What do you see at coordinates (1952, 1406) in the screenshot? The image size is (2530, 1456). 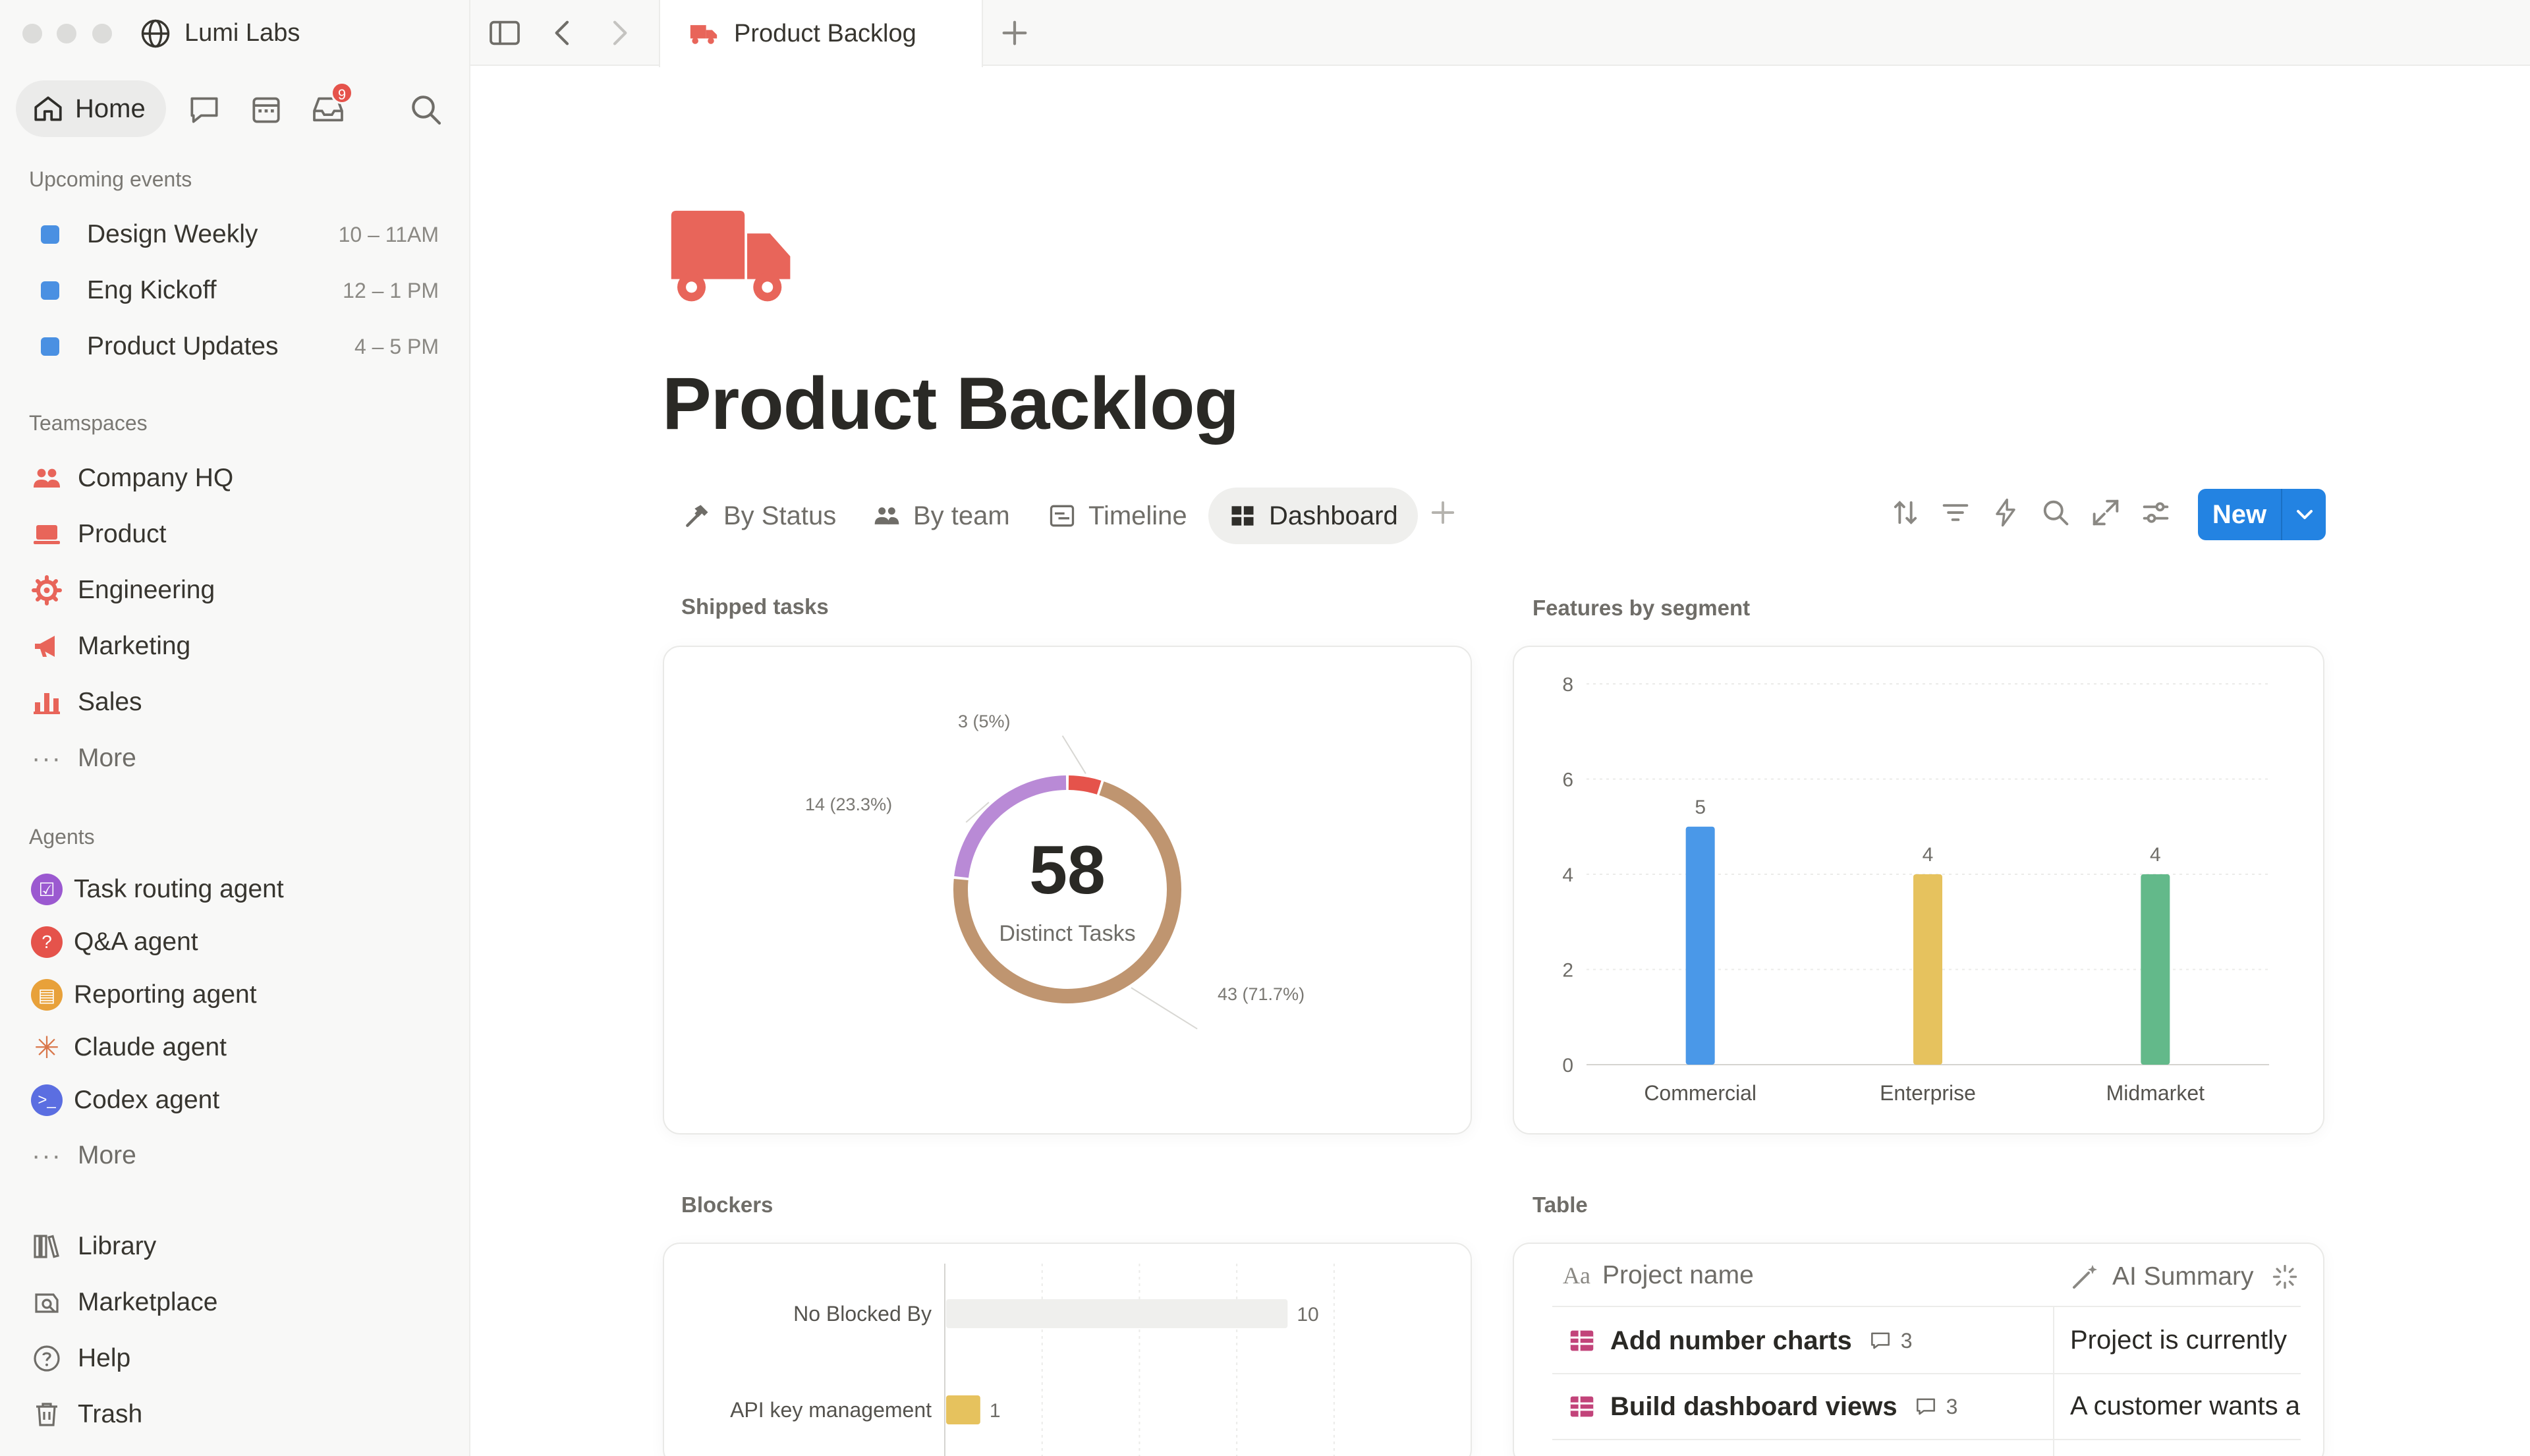 I see `comment-count: 3` at bounding box center [1952, 1406].